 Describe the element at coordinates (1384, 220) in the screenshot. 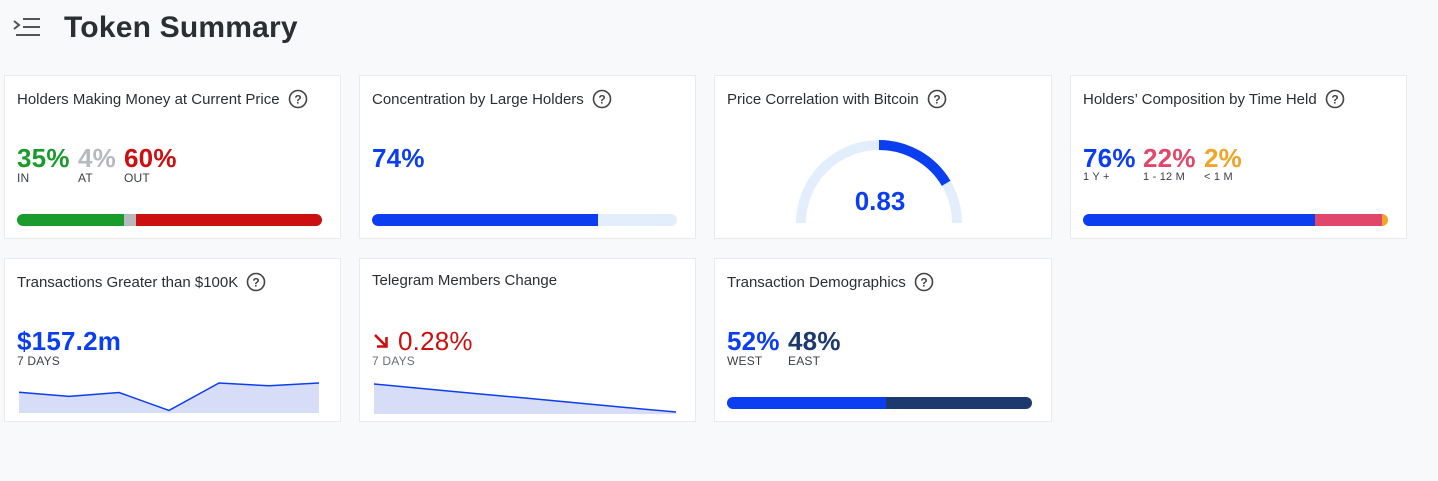

I see `short-term-segment` at that location.